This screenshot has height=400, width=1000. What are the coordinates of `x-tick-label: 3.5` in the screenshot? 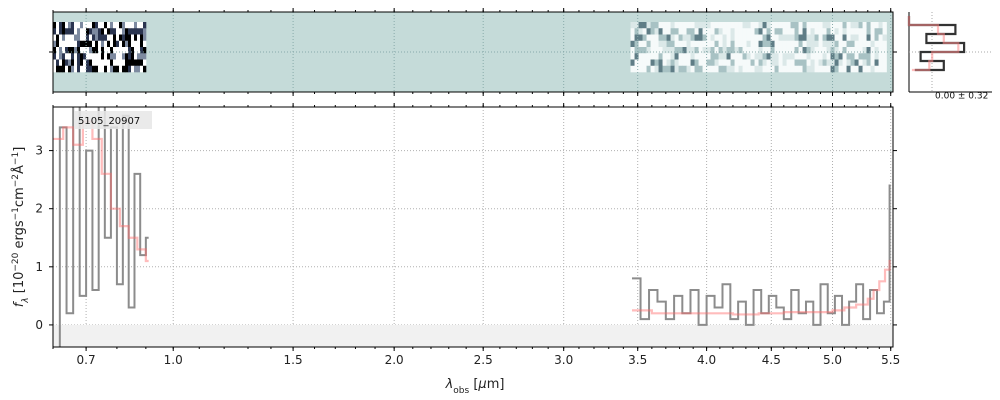 It's located at (637, 360).